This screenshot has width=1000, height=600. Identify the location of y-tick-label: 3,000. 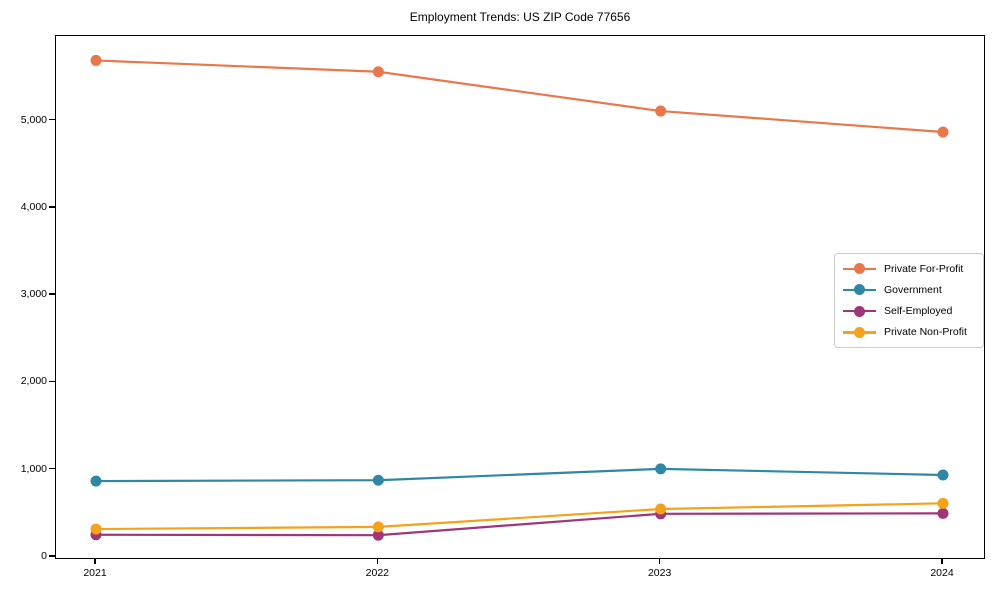
(33, 294).